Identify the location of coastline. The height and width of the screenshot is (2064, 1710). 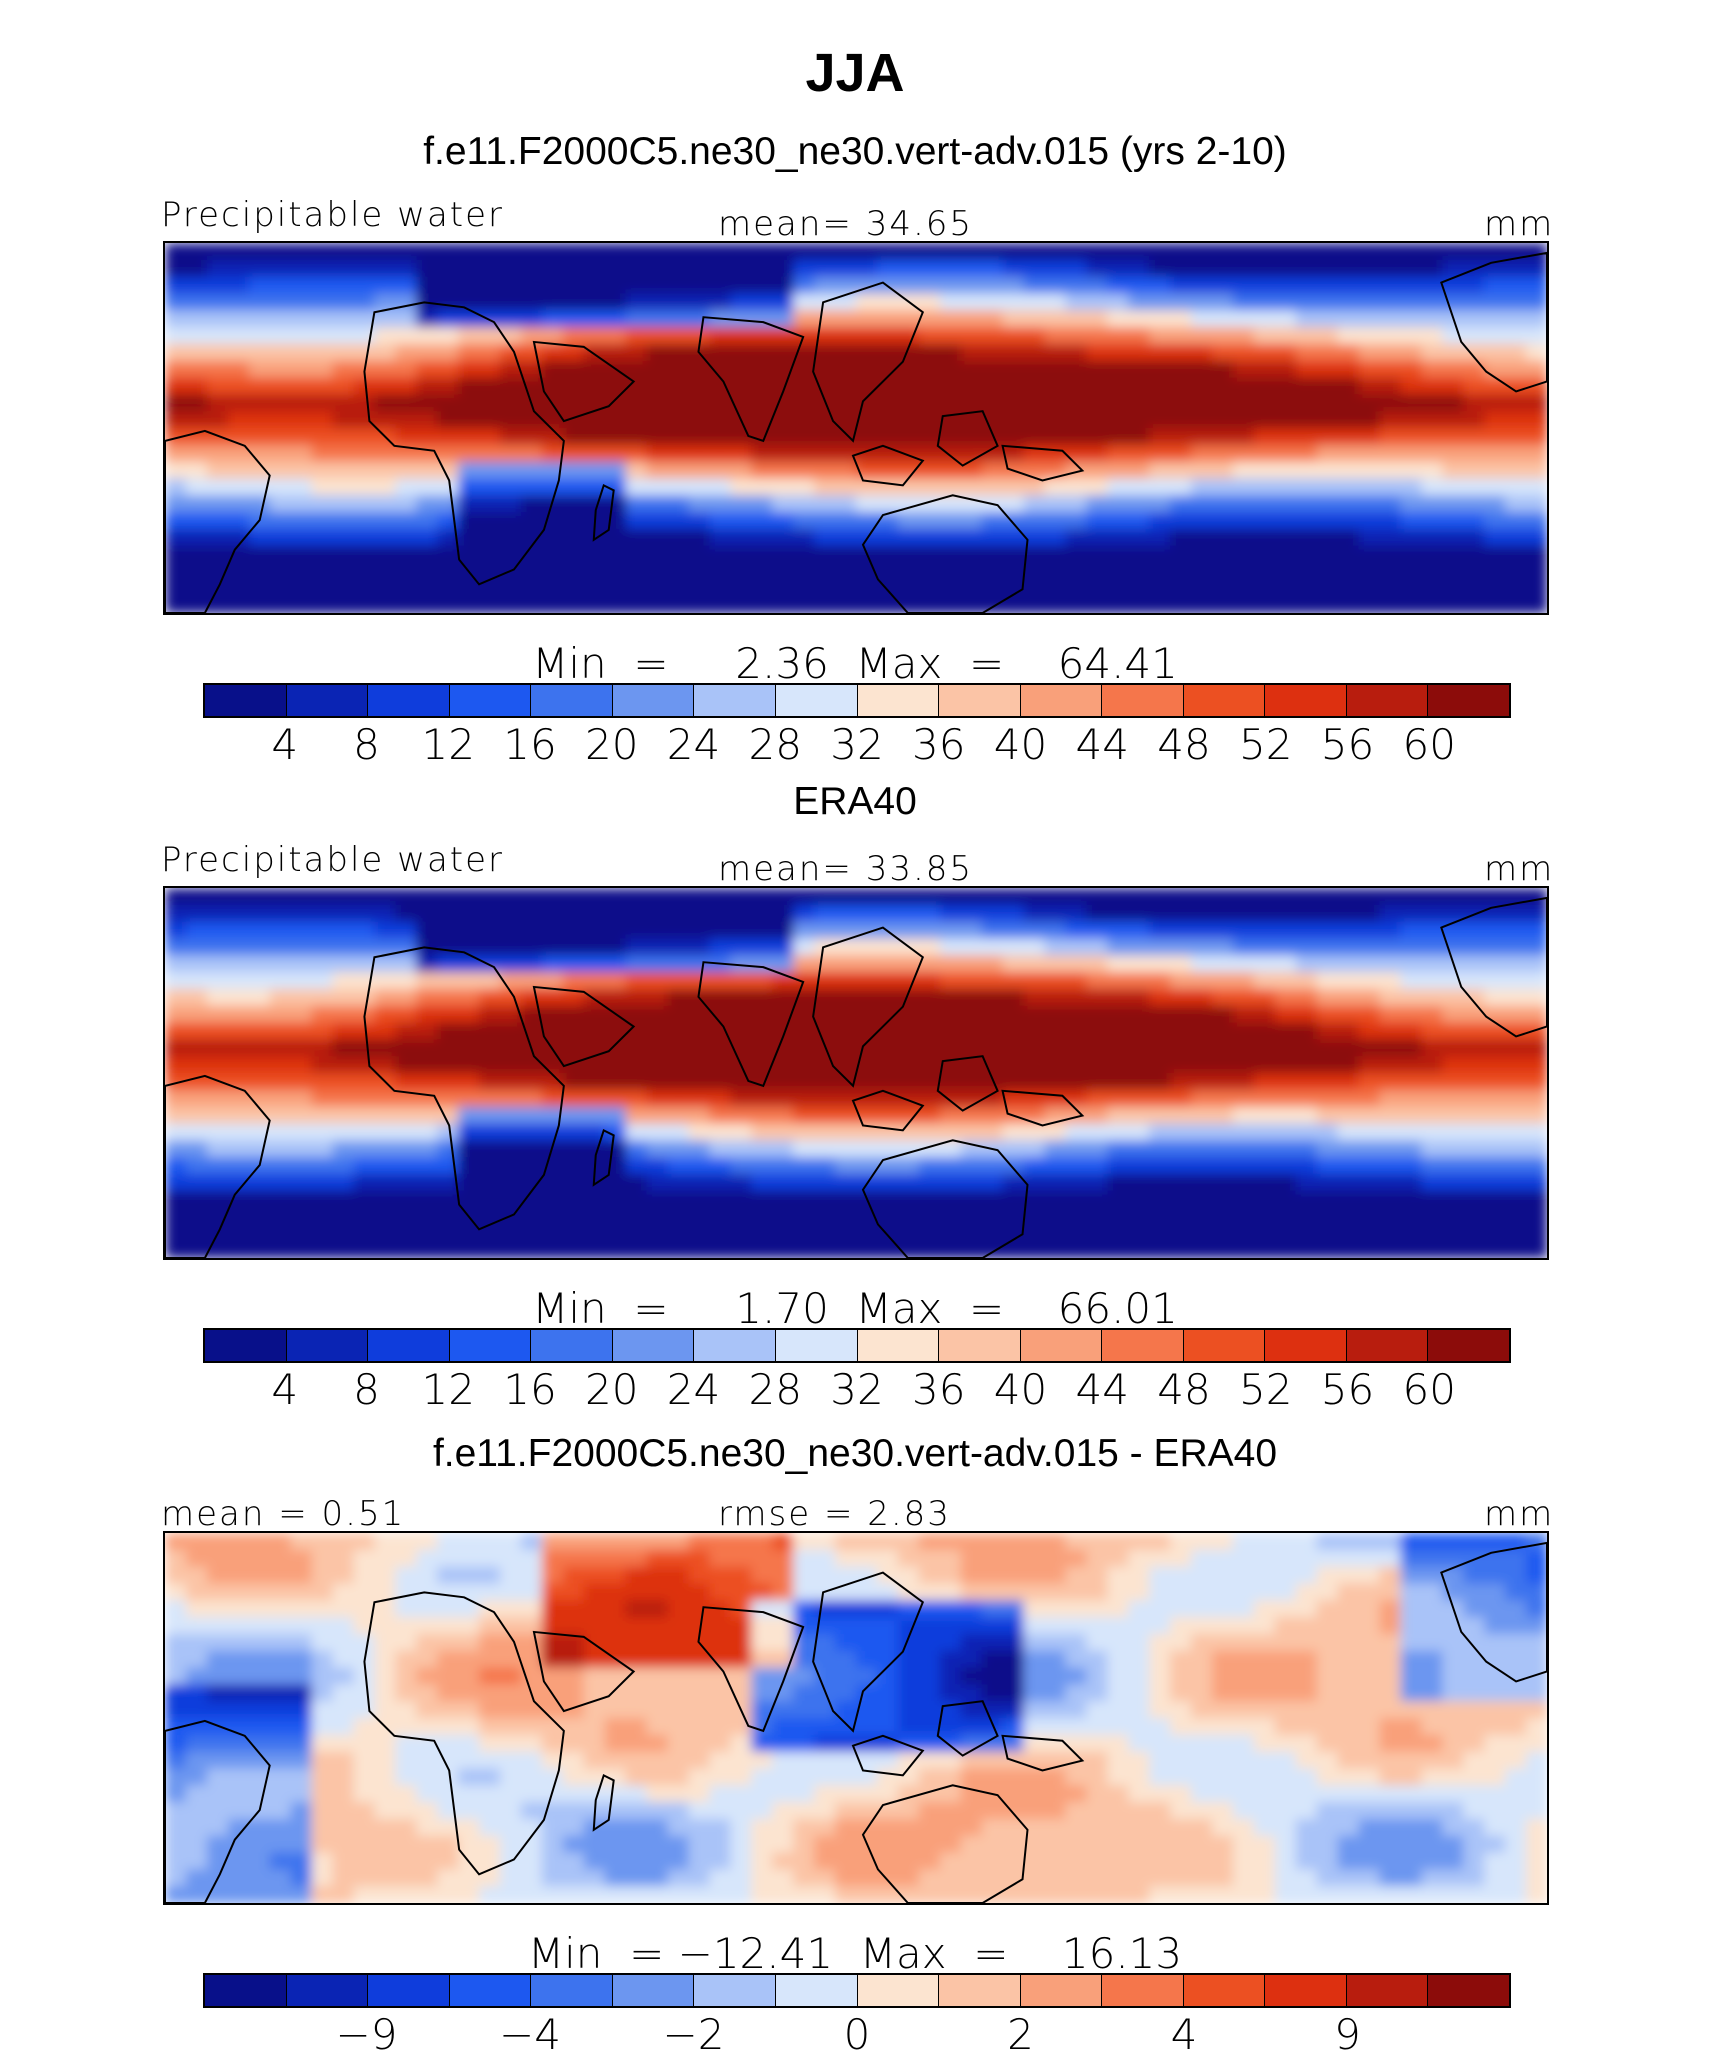
(1493, 1612).